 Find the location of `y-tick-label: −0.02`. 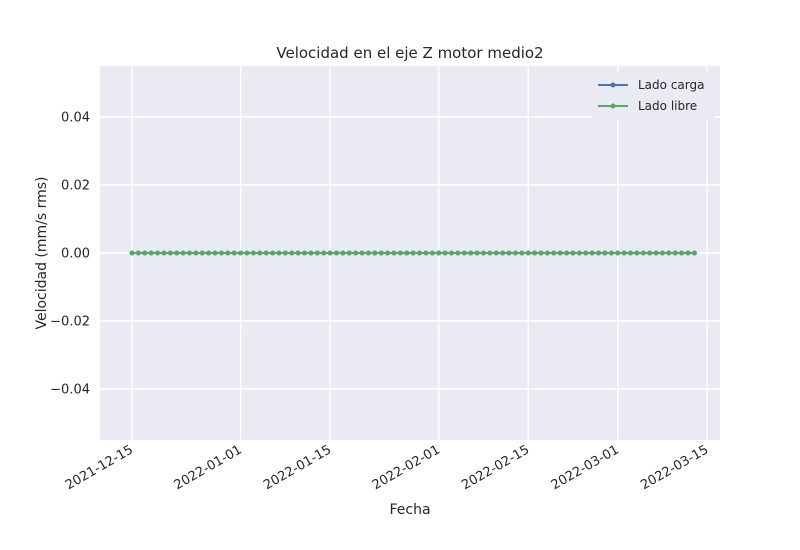

y-tick-label: −0.02 is located at coordinates (70, 322).